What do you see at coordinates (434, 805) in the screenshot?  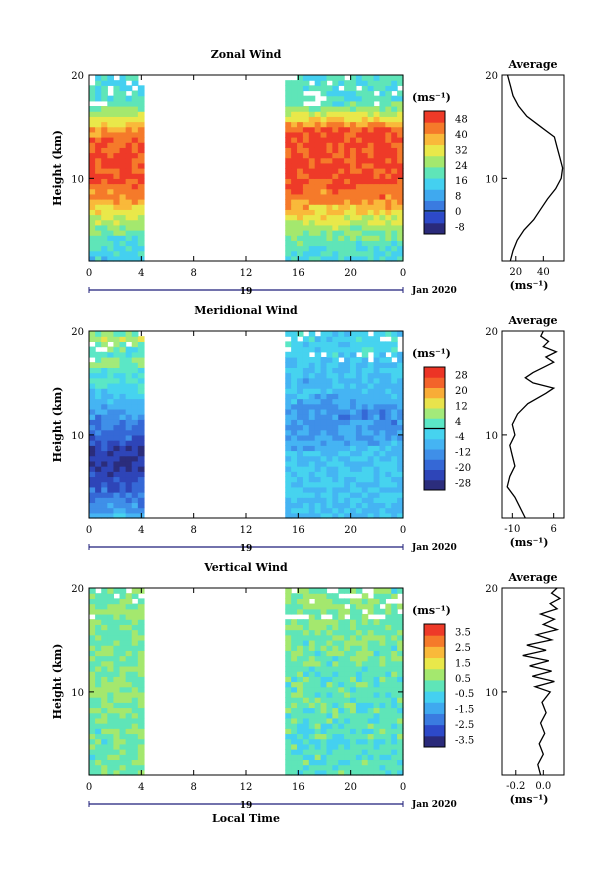 I see `date-label: Jan 2020` at bounding box center [434, 805].